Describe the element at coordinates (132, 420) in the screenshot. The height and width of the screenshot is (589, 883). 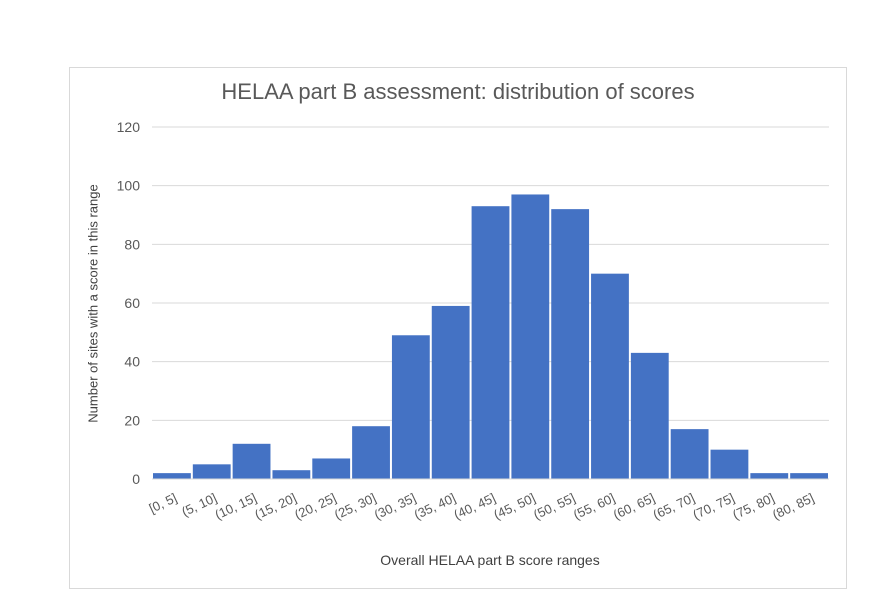
I see `y-tick-label: 20` at that location.